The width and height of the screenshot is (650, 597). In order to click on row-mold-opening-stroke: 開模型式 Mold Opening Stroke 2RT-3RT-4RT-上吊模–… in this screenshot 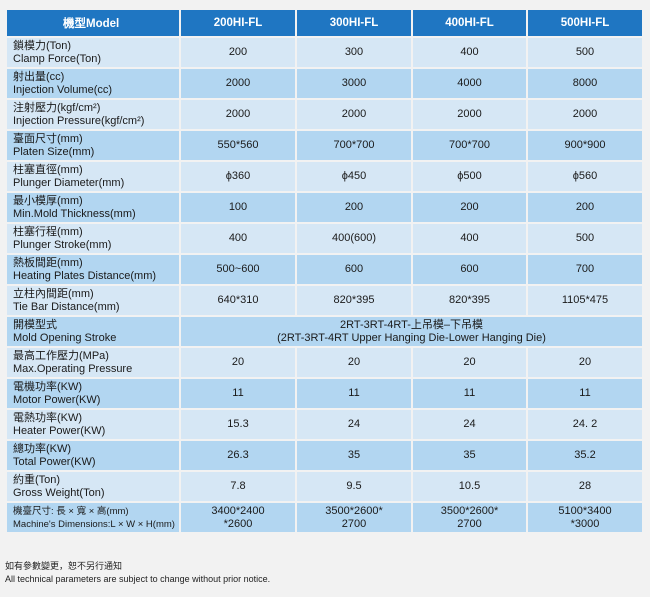, I will do `click(324, 331)`.